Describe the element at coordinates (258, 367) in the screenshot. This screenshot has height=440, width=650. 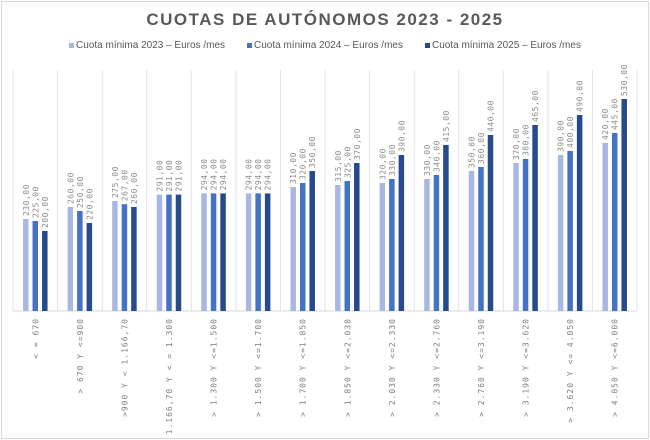
I see `x-tick-label: > 1.500 Y <=1.700` at that location.